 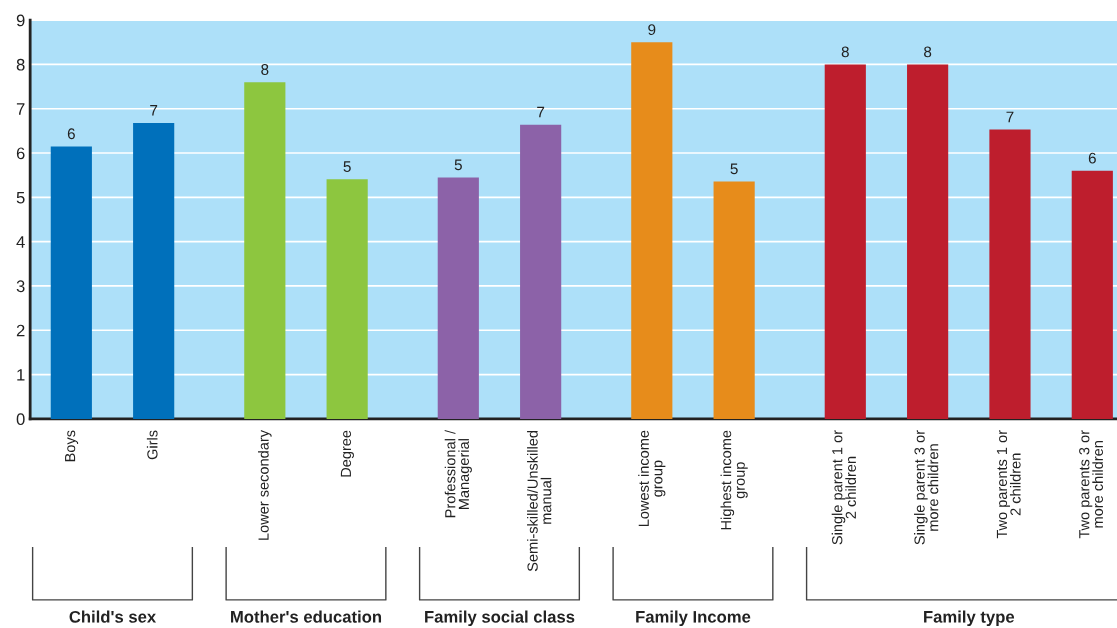 I want to click on text: Family social class, so click(x=500, y=618).